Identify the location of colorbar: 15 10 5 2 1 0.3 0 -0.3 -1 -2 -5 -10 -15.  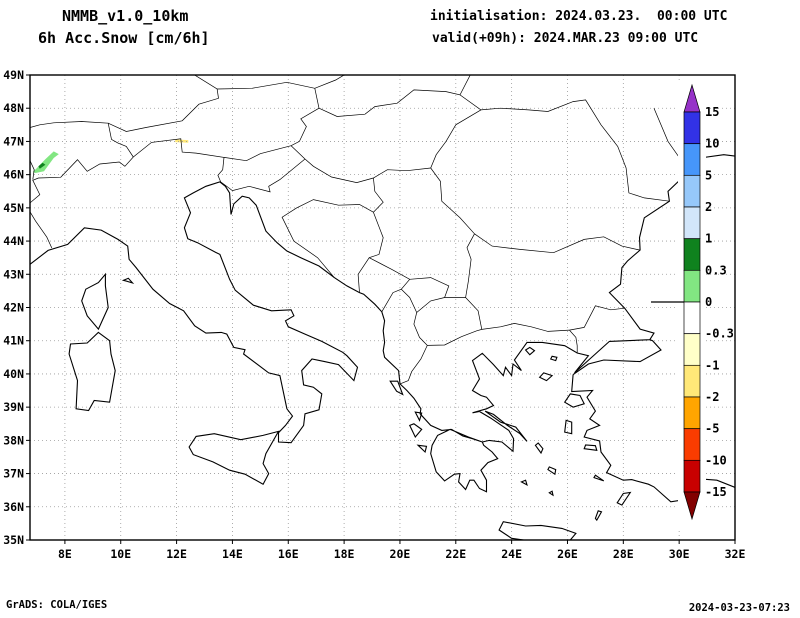
(692, 302).